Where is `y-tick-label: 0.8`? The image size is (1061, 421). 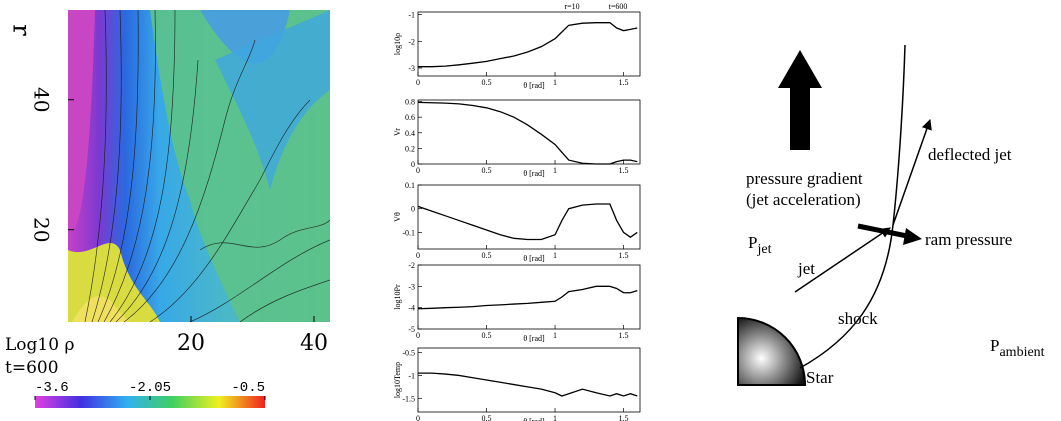 y-tick-label: 0.8 is located at coordinates (410, 102).